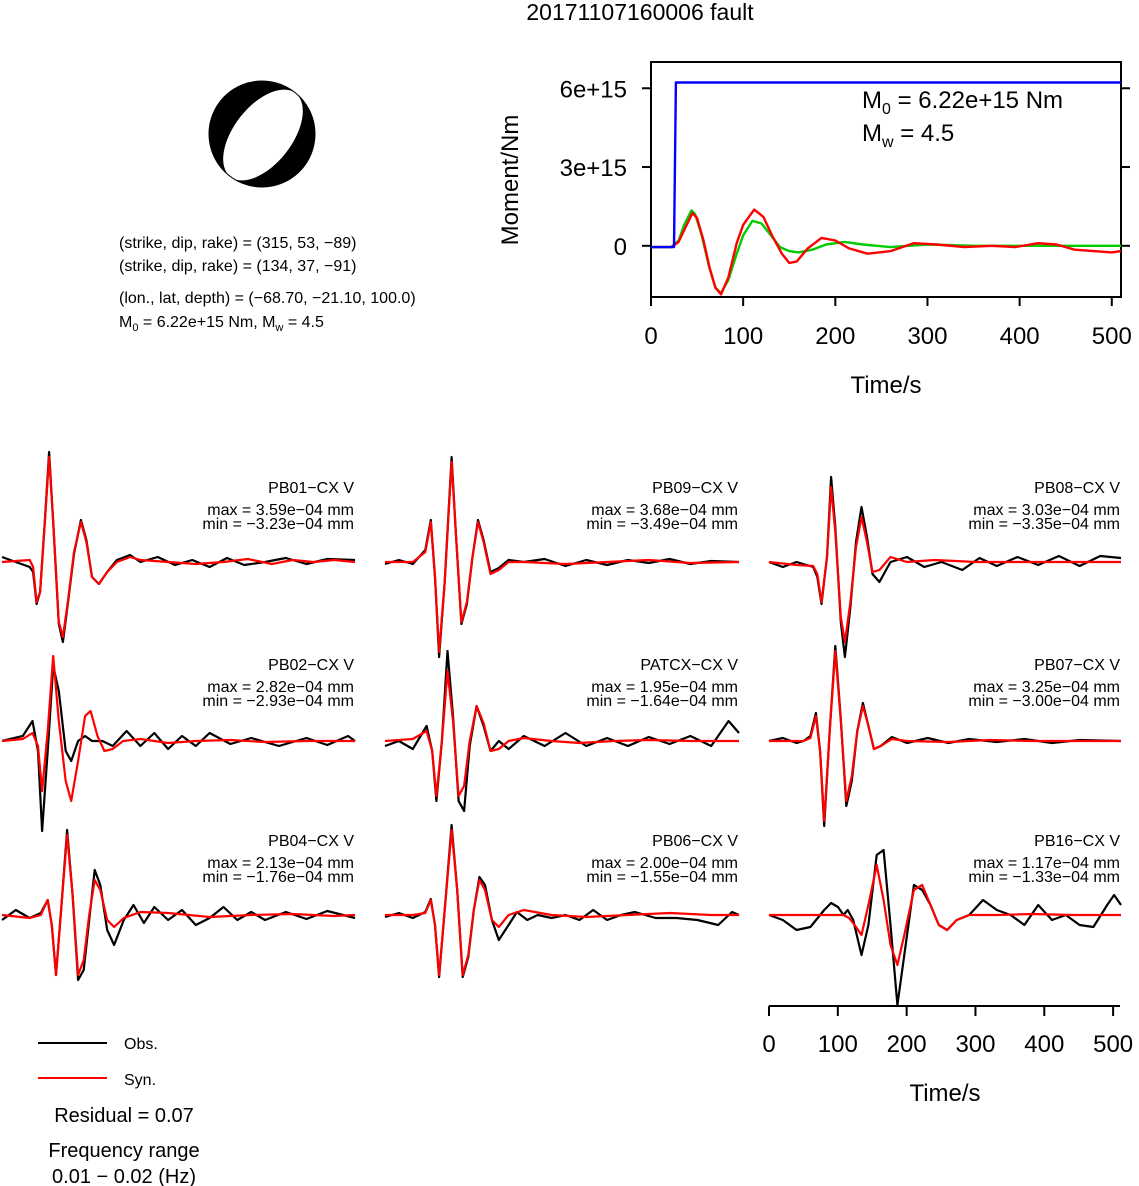  I want to click on moment-x-tick-label: 500, so click(1112, 336).